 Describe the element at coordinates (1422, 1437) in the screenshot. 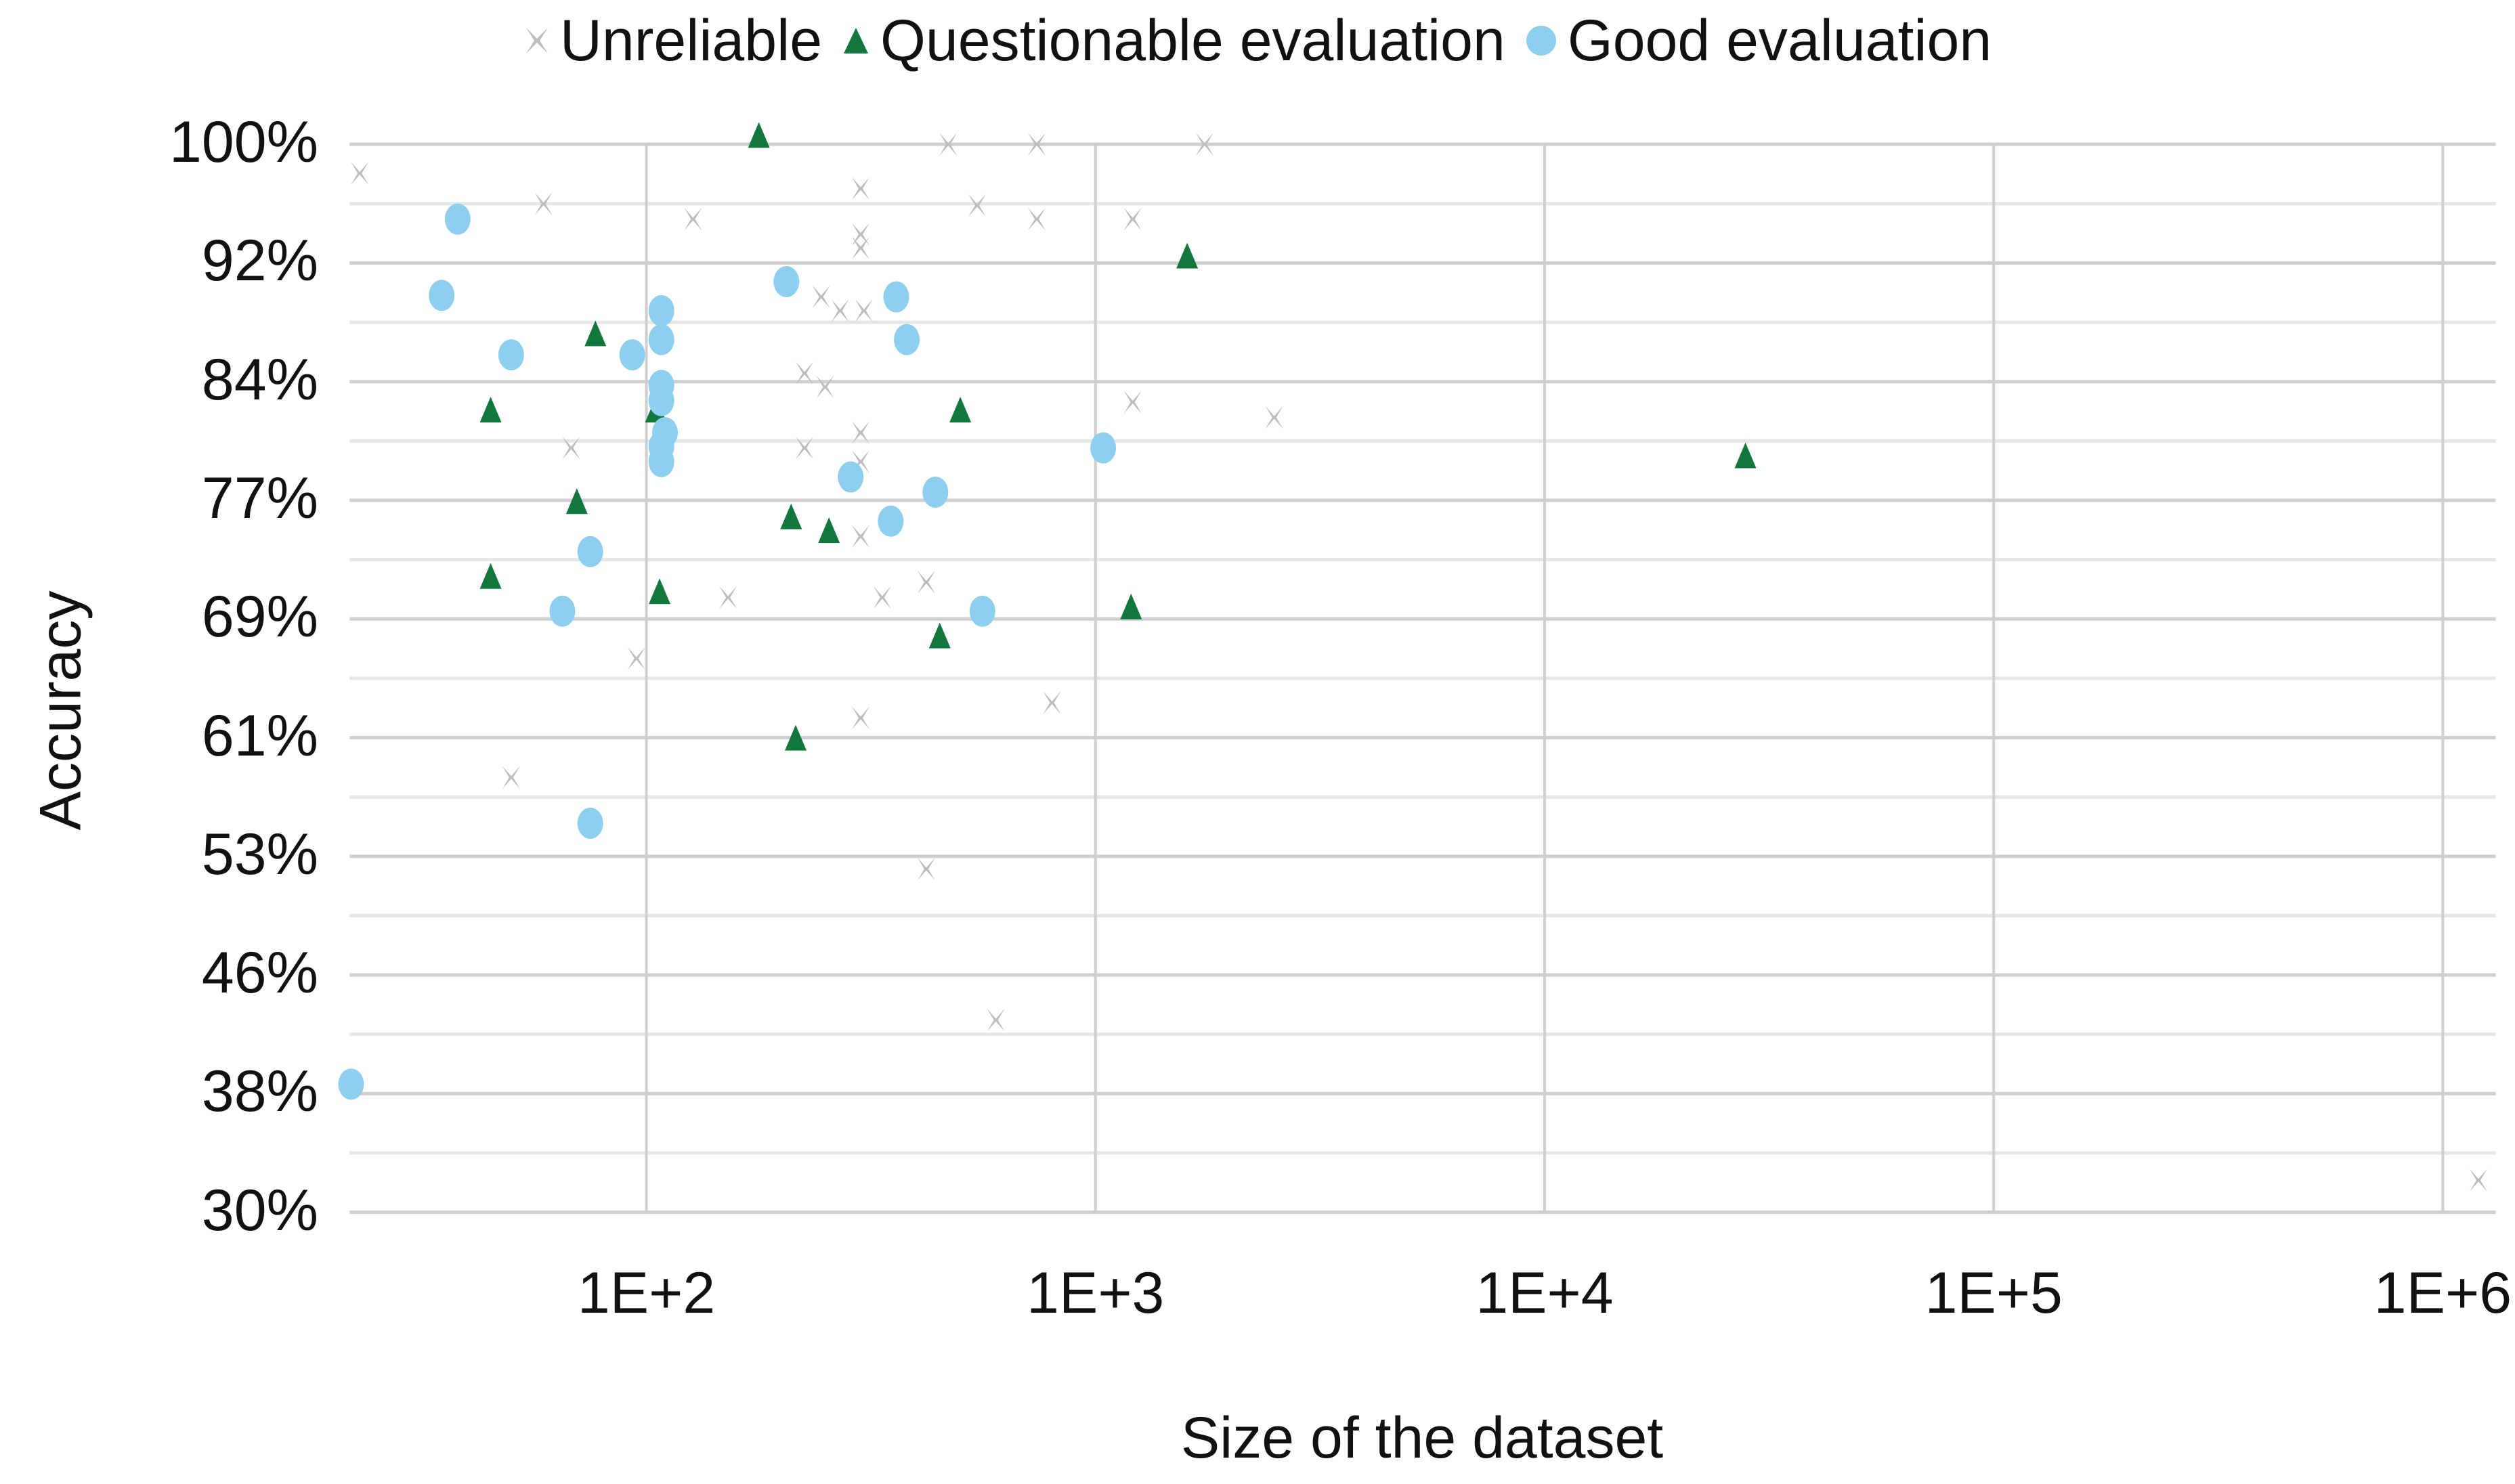

I see `x-axis-title: Size of the dataset` at that location.